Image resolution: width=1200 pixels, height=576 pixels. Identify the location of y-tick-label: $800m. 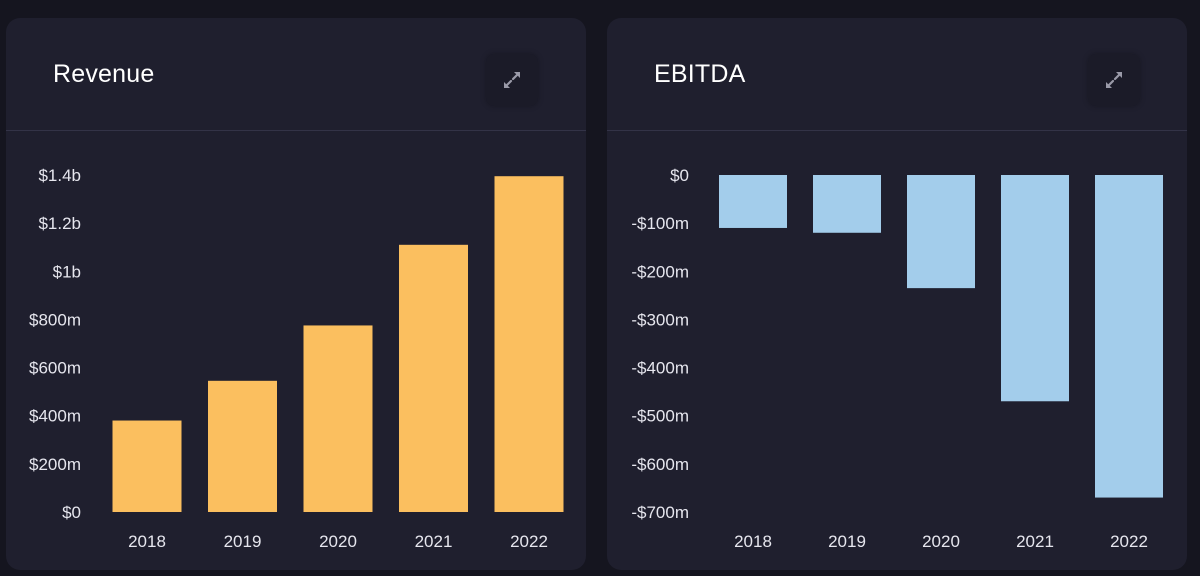
(55, 319).